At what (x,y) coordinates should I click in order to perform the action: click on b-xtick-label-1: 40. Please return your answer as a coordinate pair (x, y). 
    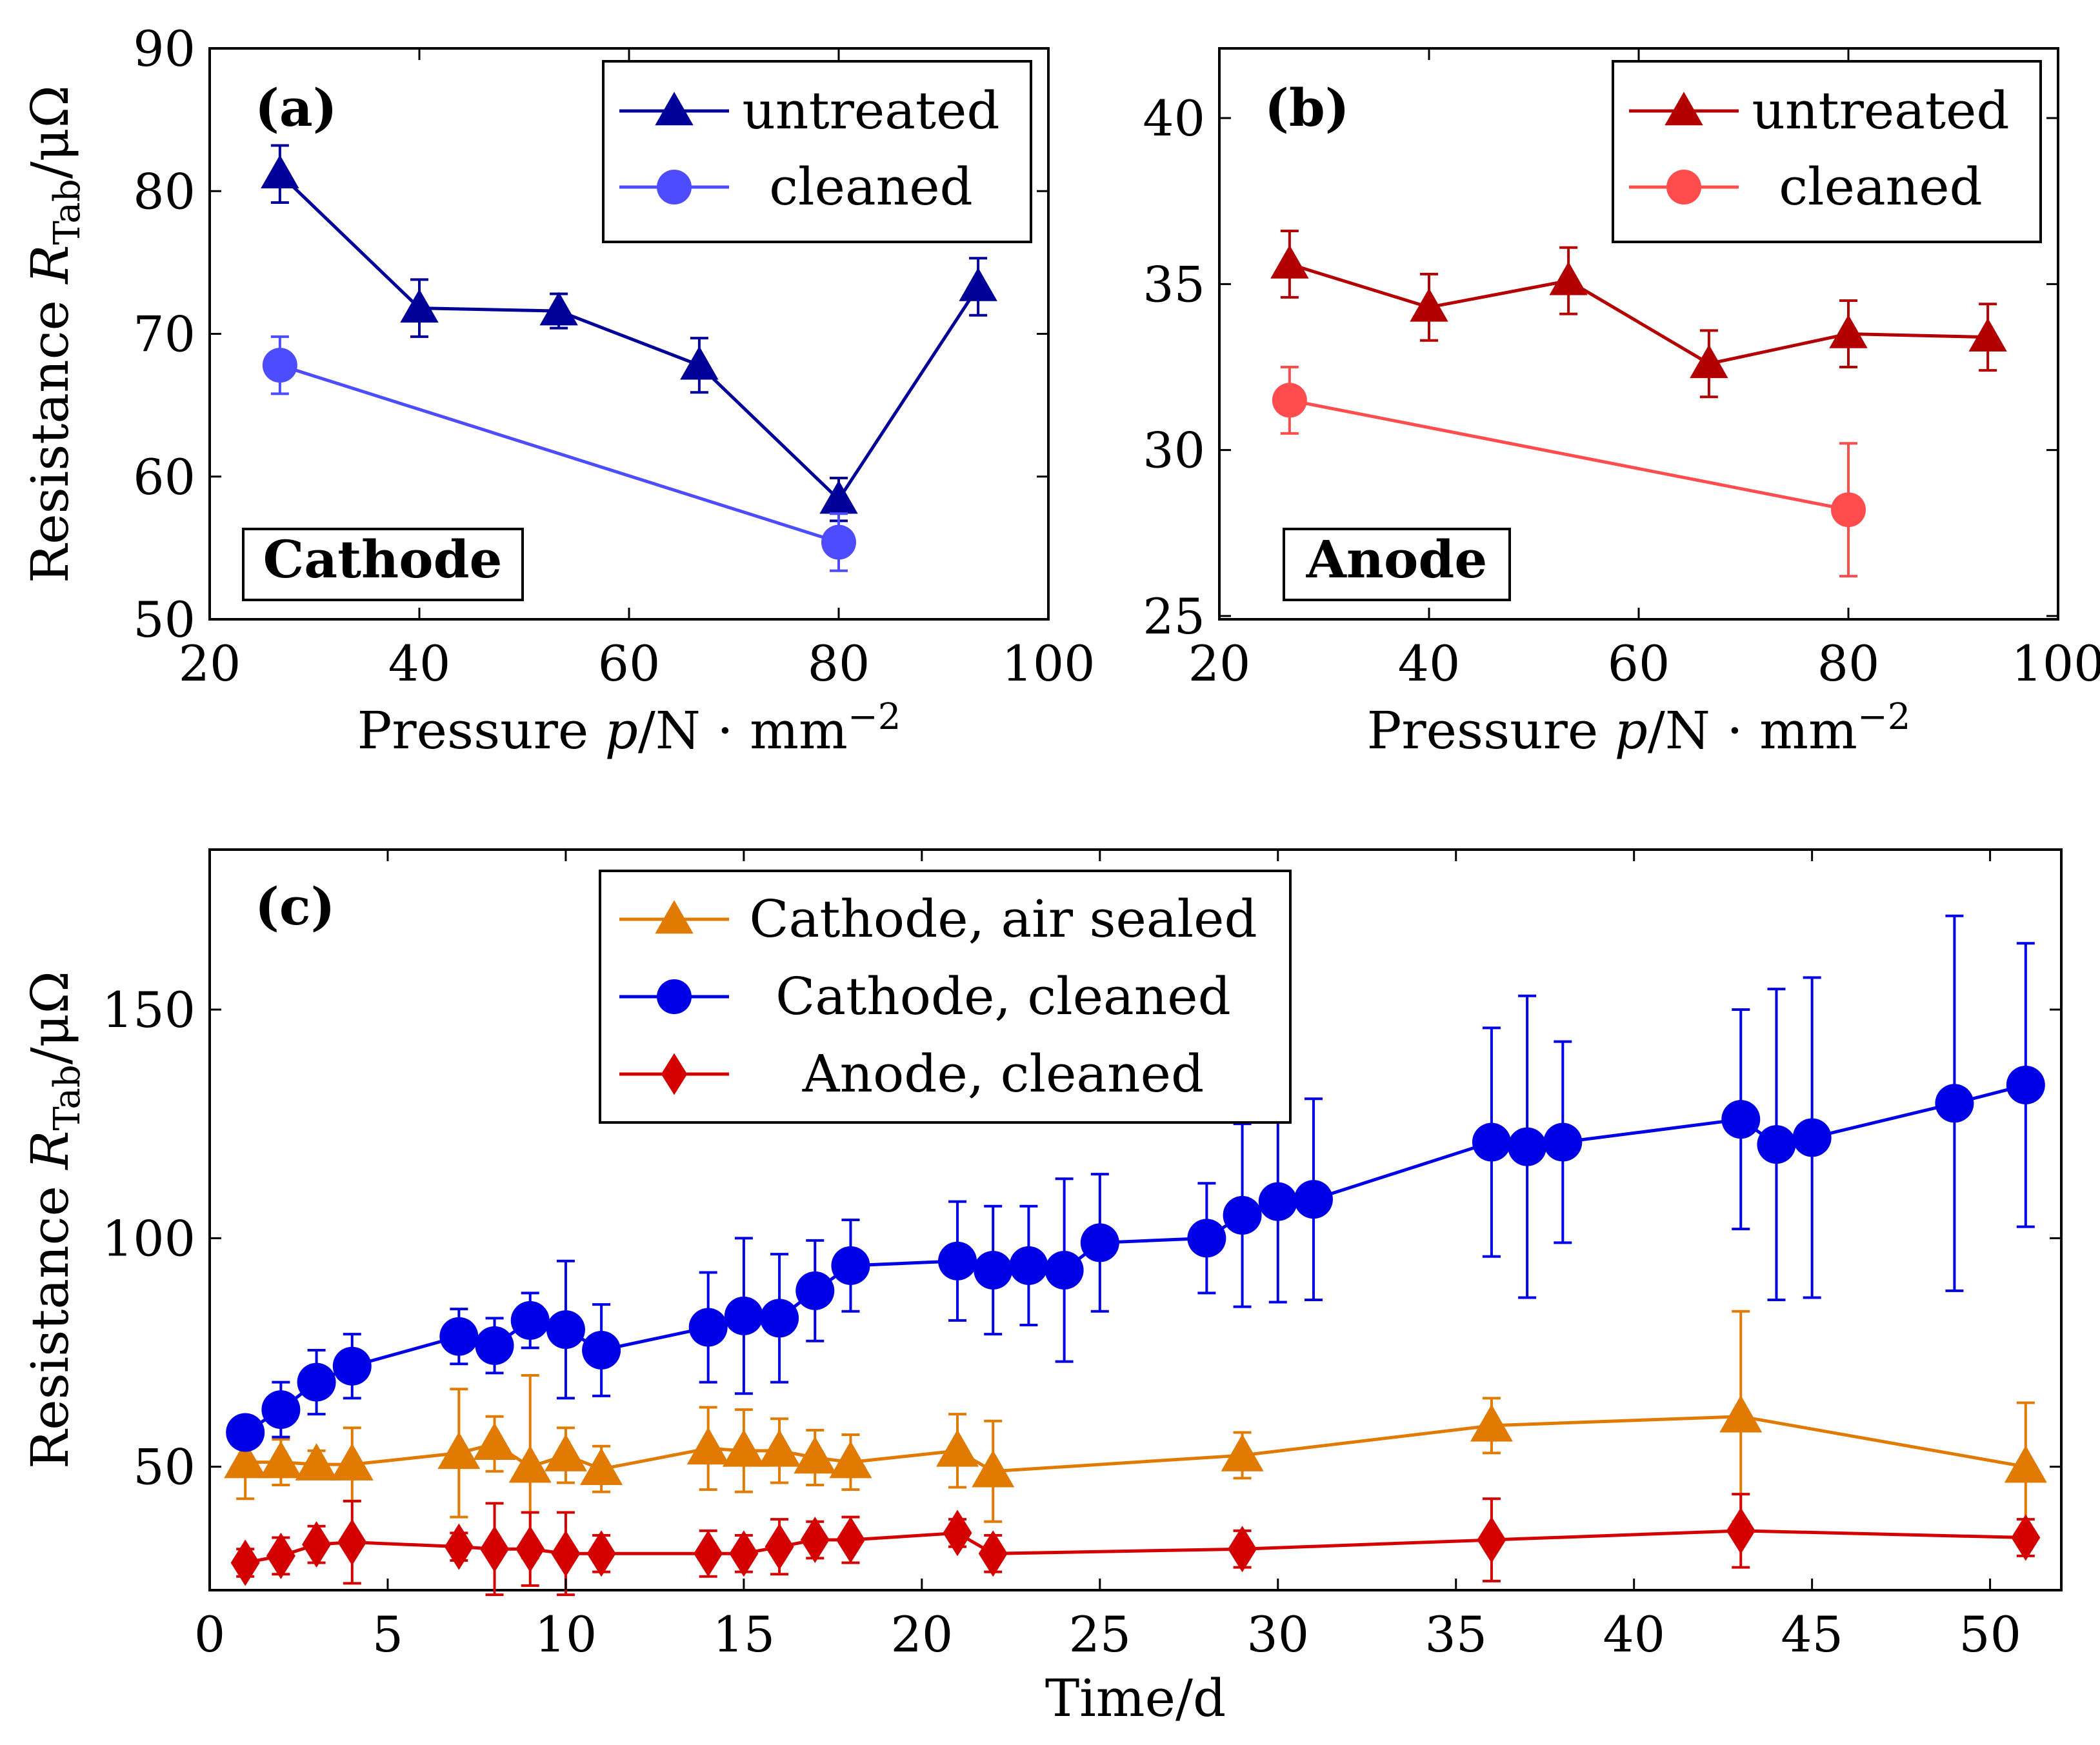
    Looking at the image, I should click on (1429, 663).